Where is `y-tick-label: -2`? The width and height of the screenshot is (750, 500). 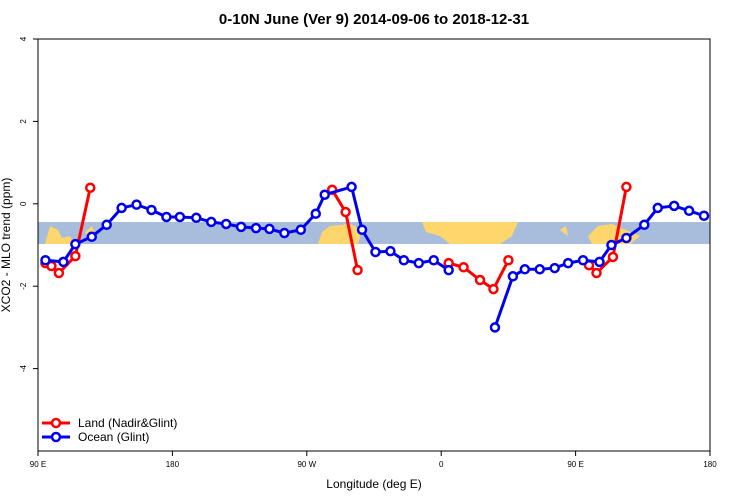 y-tick-label: -2 is located at coordinates (23, 286).